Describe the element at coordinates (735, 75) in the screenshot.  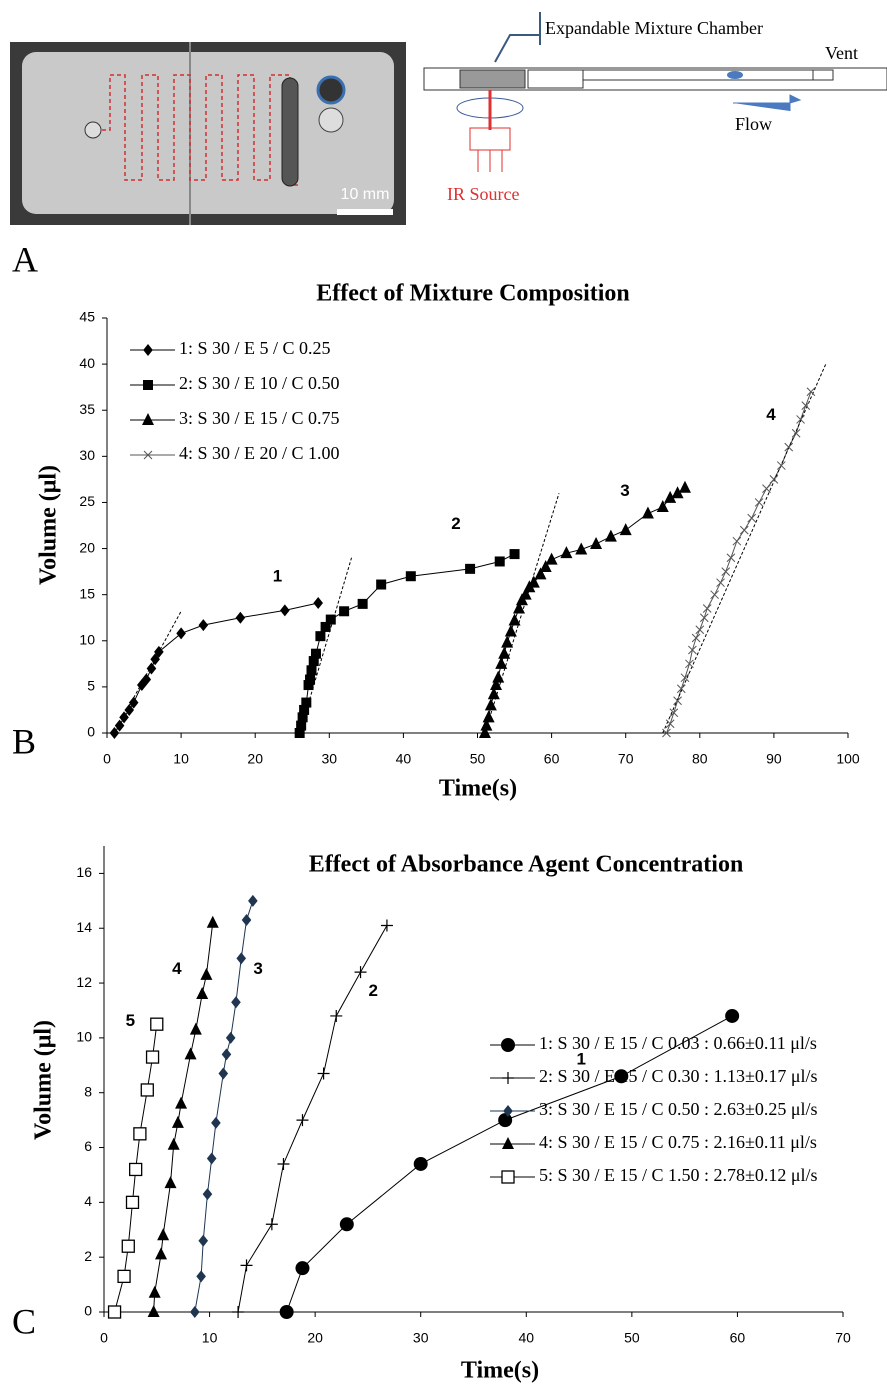
I see `droplet` at that location.